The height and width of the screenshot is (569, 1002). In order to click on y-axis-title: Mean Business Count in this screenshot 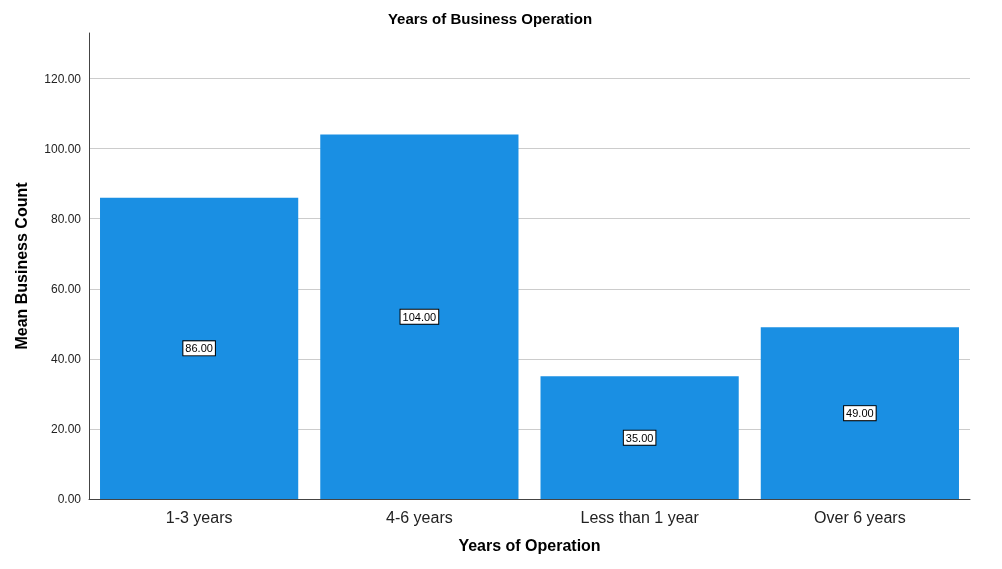, I will do `click(21, 265)`.